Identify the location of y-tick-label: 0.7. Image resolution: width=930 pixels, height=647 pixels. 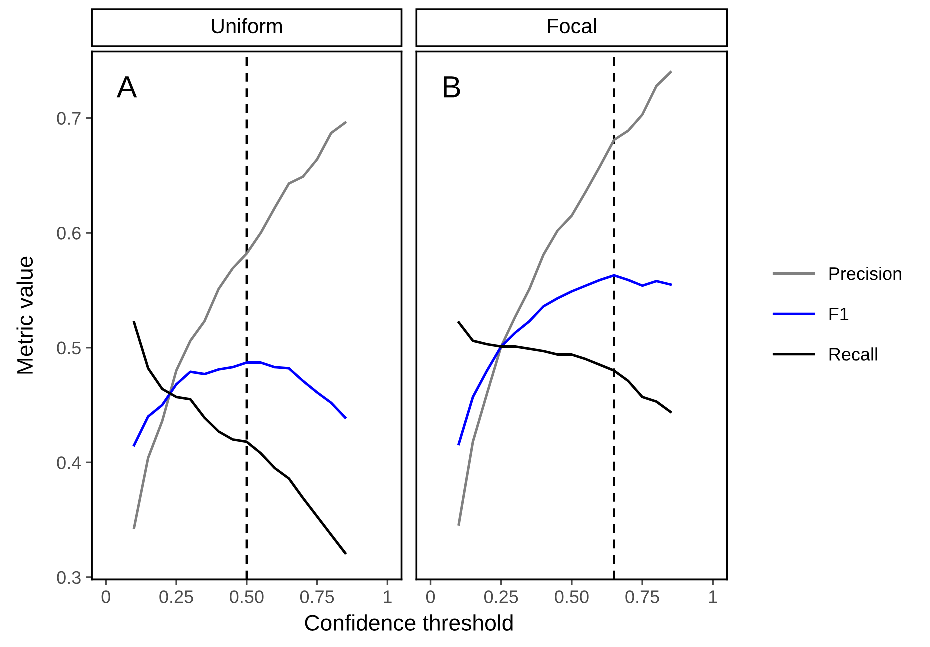
(69, 119).